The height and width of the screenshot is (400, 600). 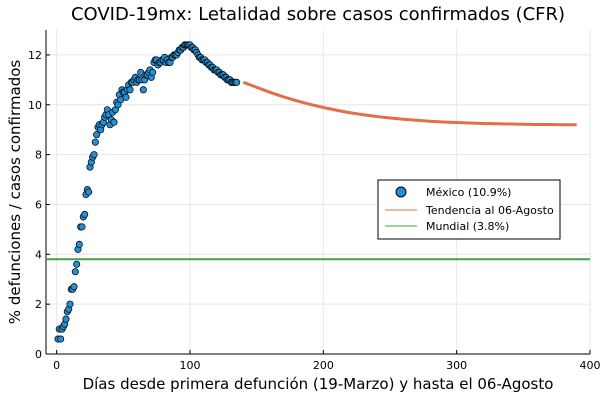 I want to click on legend-item-tendencia: Tendencia al 06-Agosto, so click(x=469, y=210).